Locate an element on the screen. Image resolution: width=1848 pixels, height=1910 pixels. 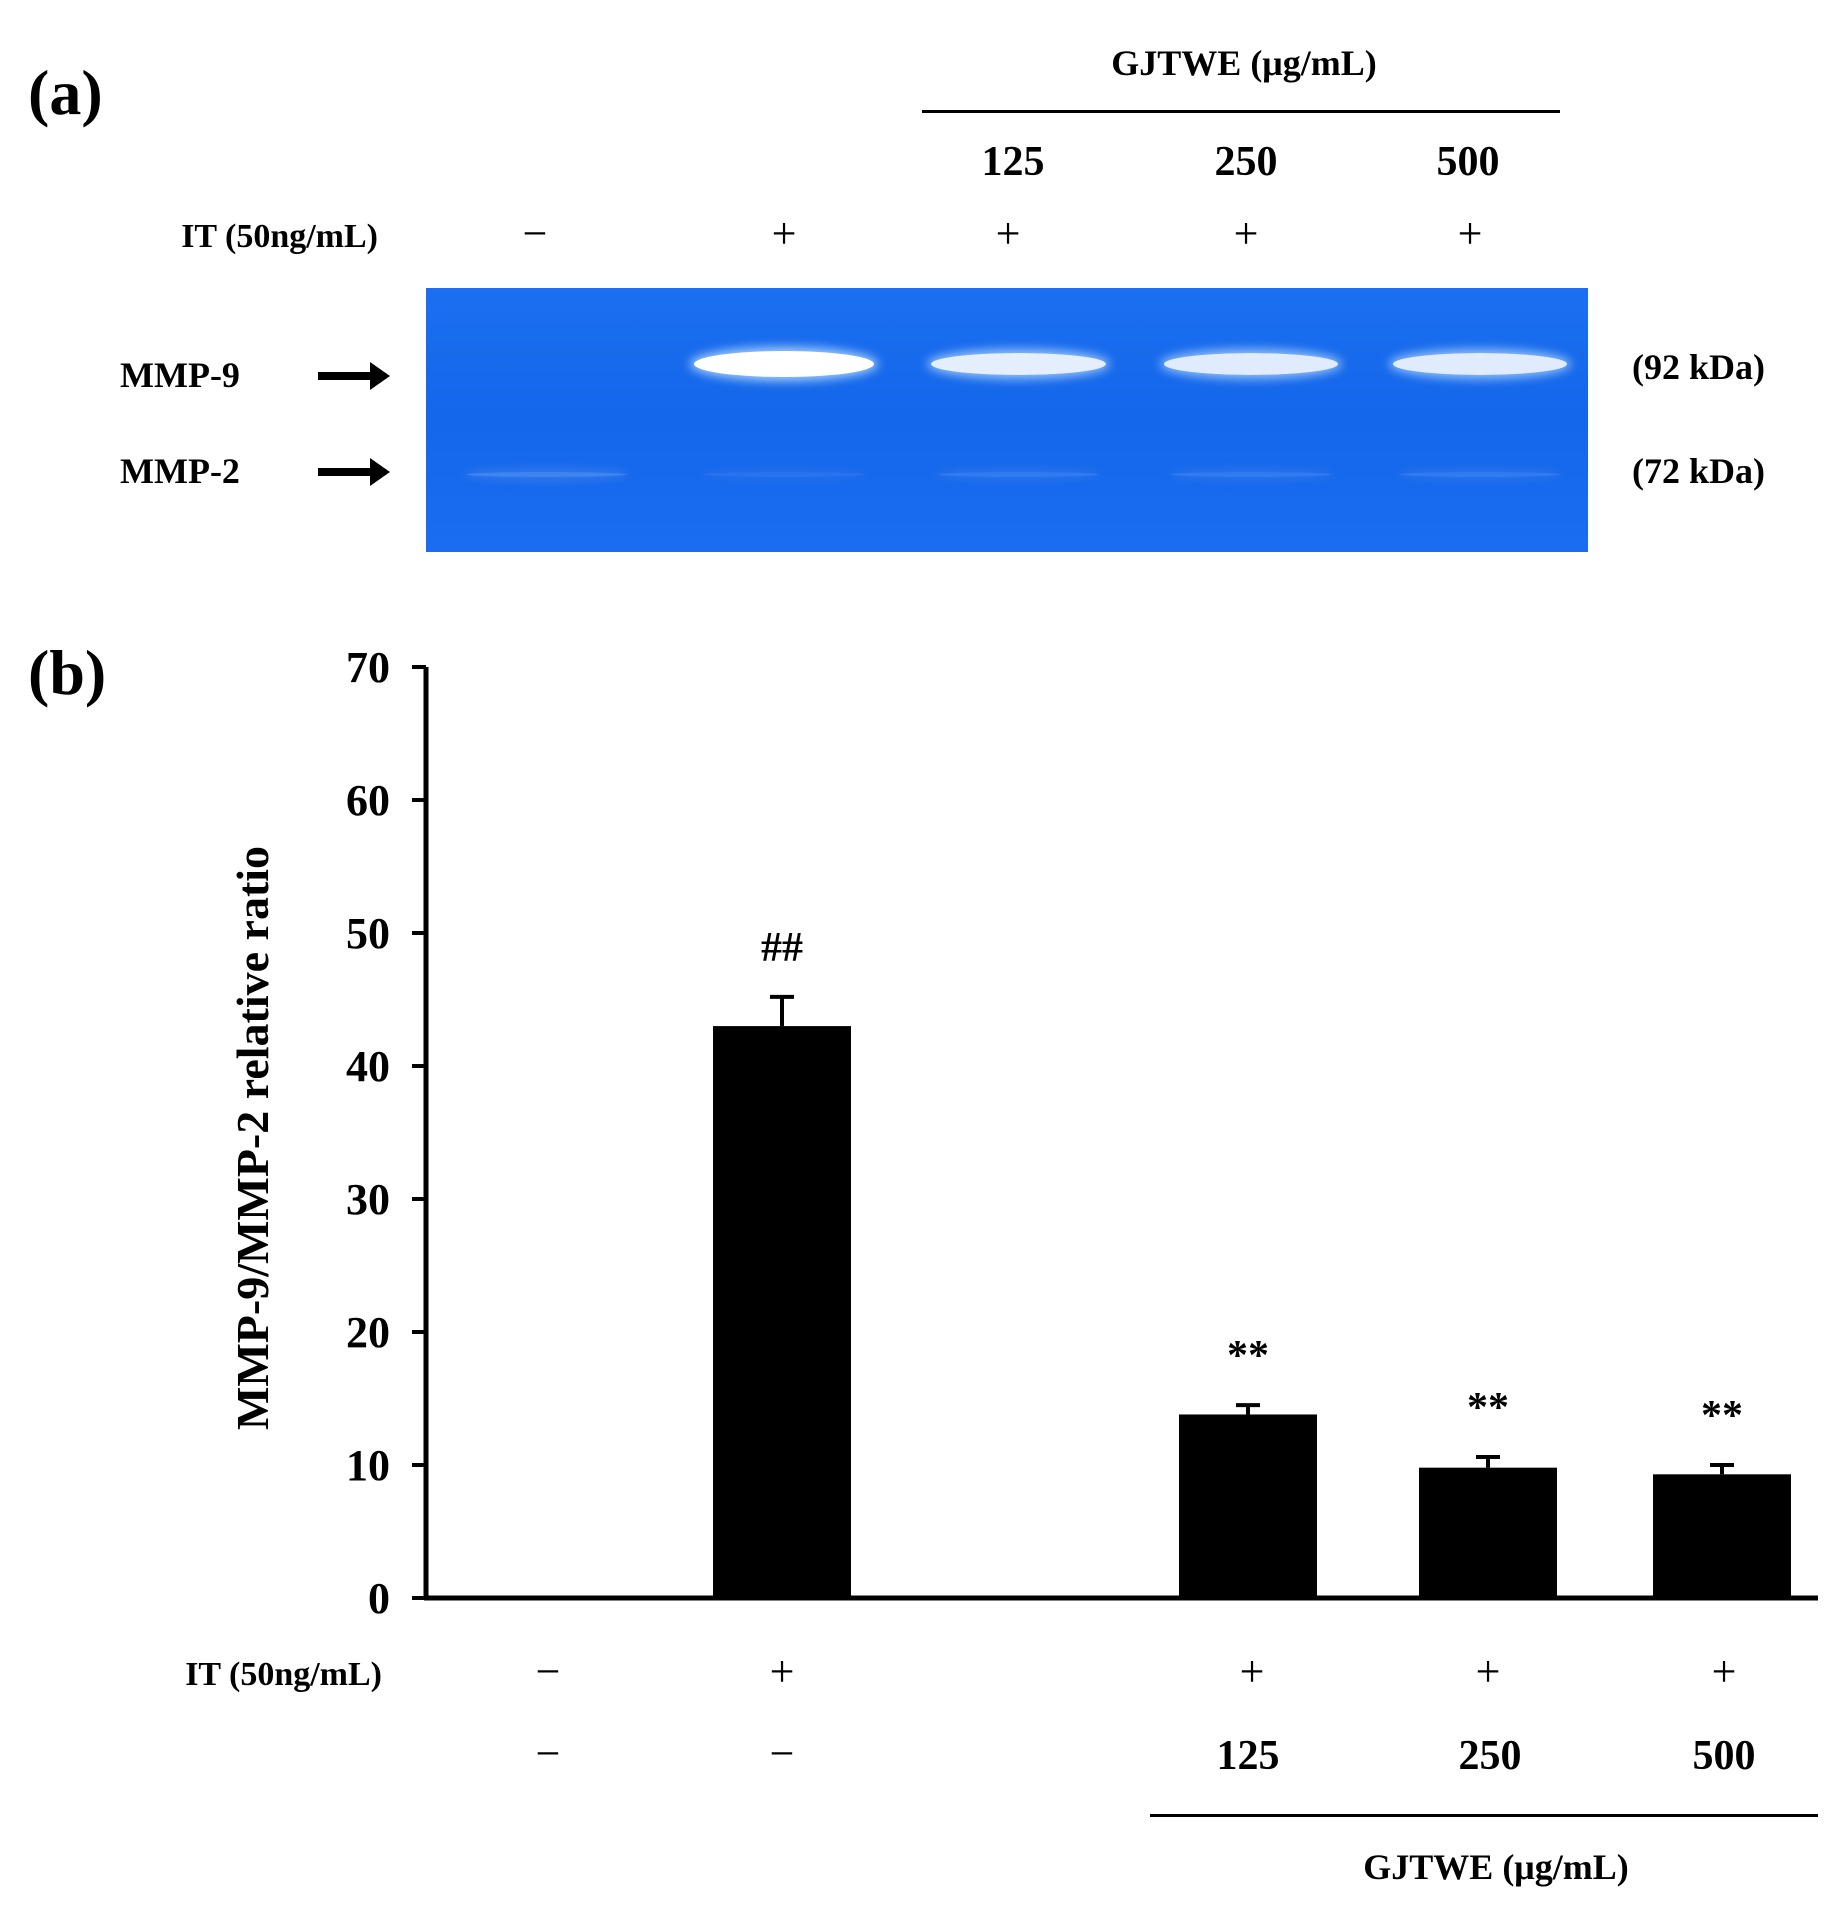
gel-dose-250: 250 is located at coordinates (1246, 162).